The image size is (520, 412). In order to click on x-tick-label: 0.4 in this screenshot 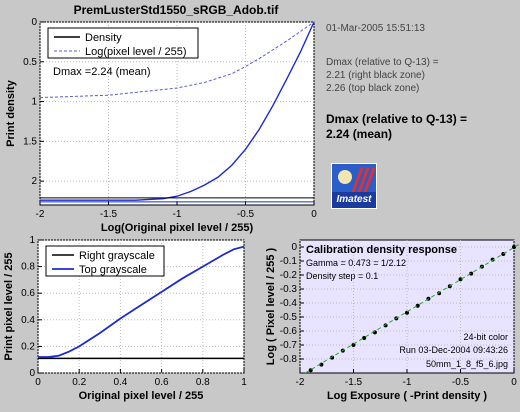, I will do `click(120, 382)`.